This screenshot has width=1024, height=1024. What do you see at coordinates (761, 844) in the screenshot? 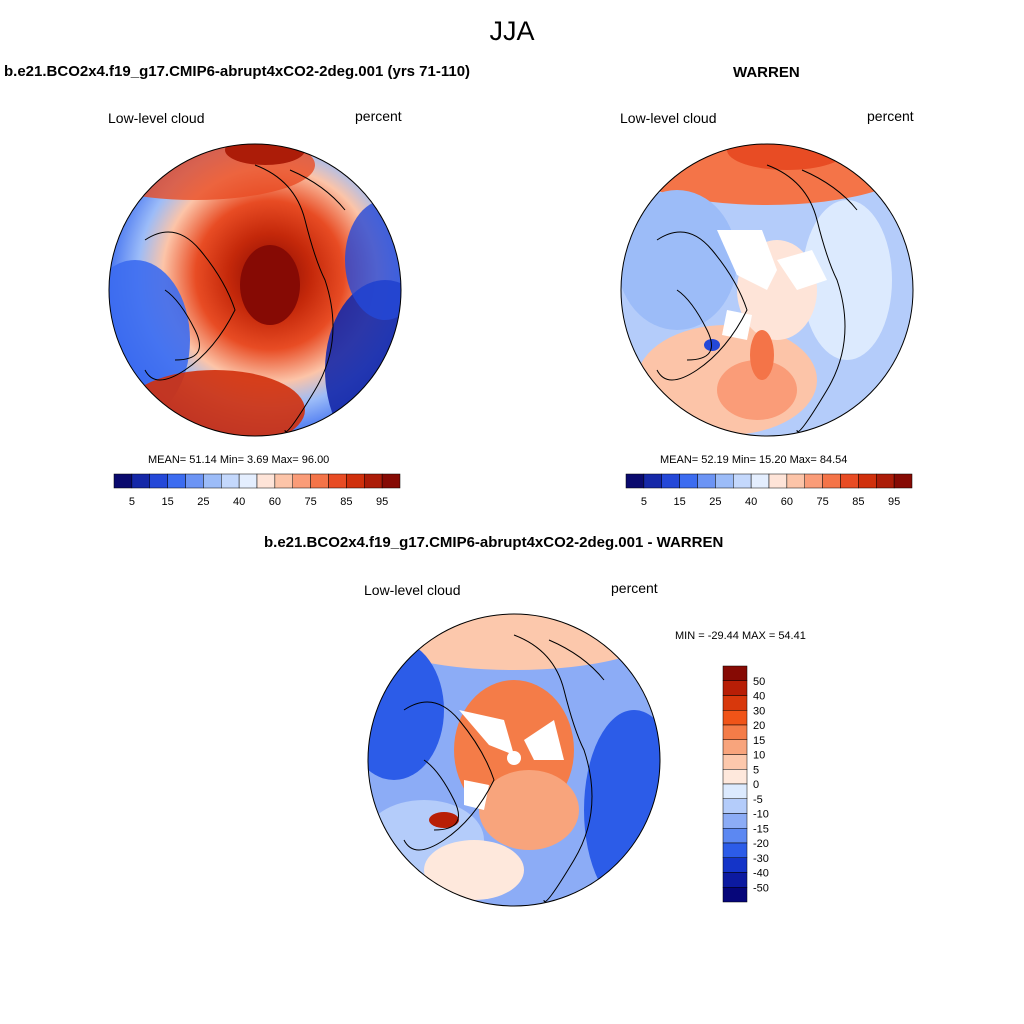
I see `diff-colorbar-tick-label: -20` at bounding box center [761, 844].